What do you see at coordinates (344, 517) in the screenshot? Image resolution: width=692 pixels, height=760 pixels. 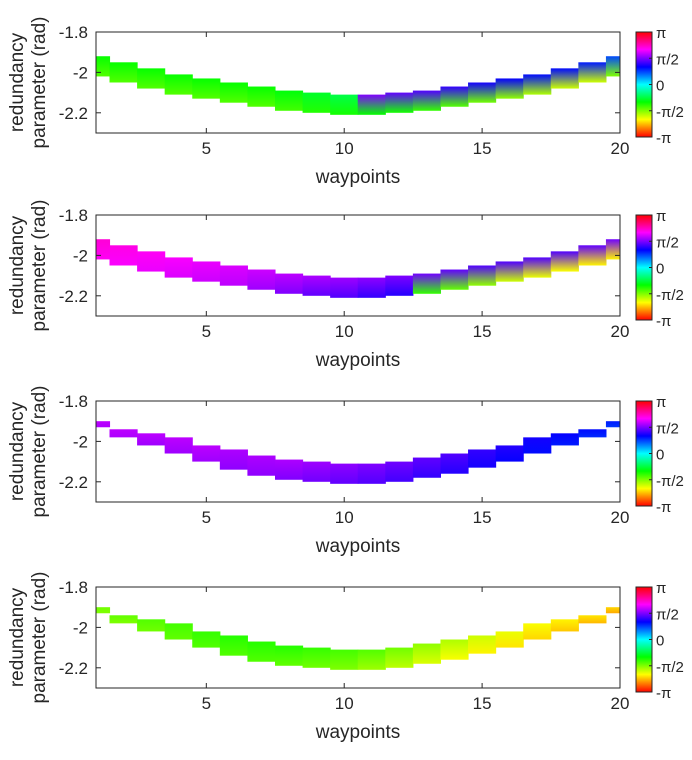 I see `x-tick-label: 10` at bounding box center [344, 517].